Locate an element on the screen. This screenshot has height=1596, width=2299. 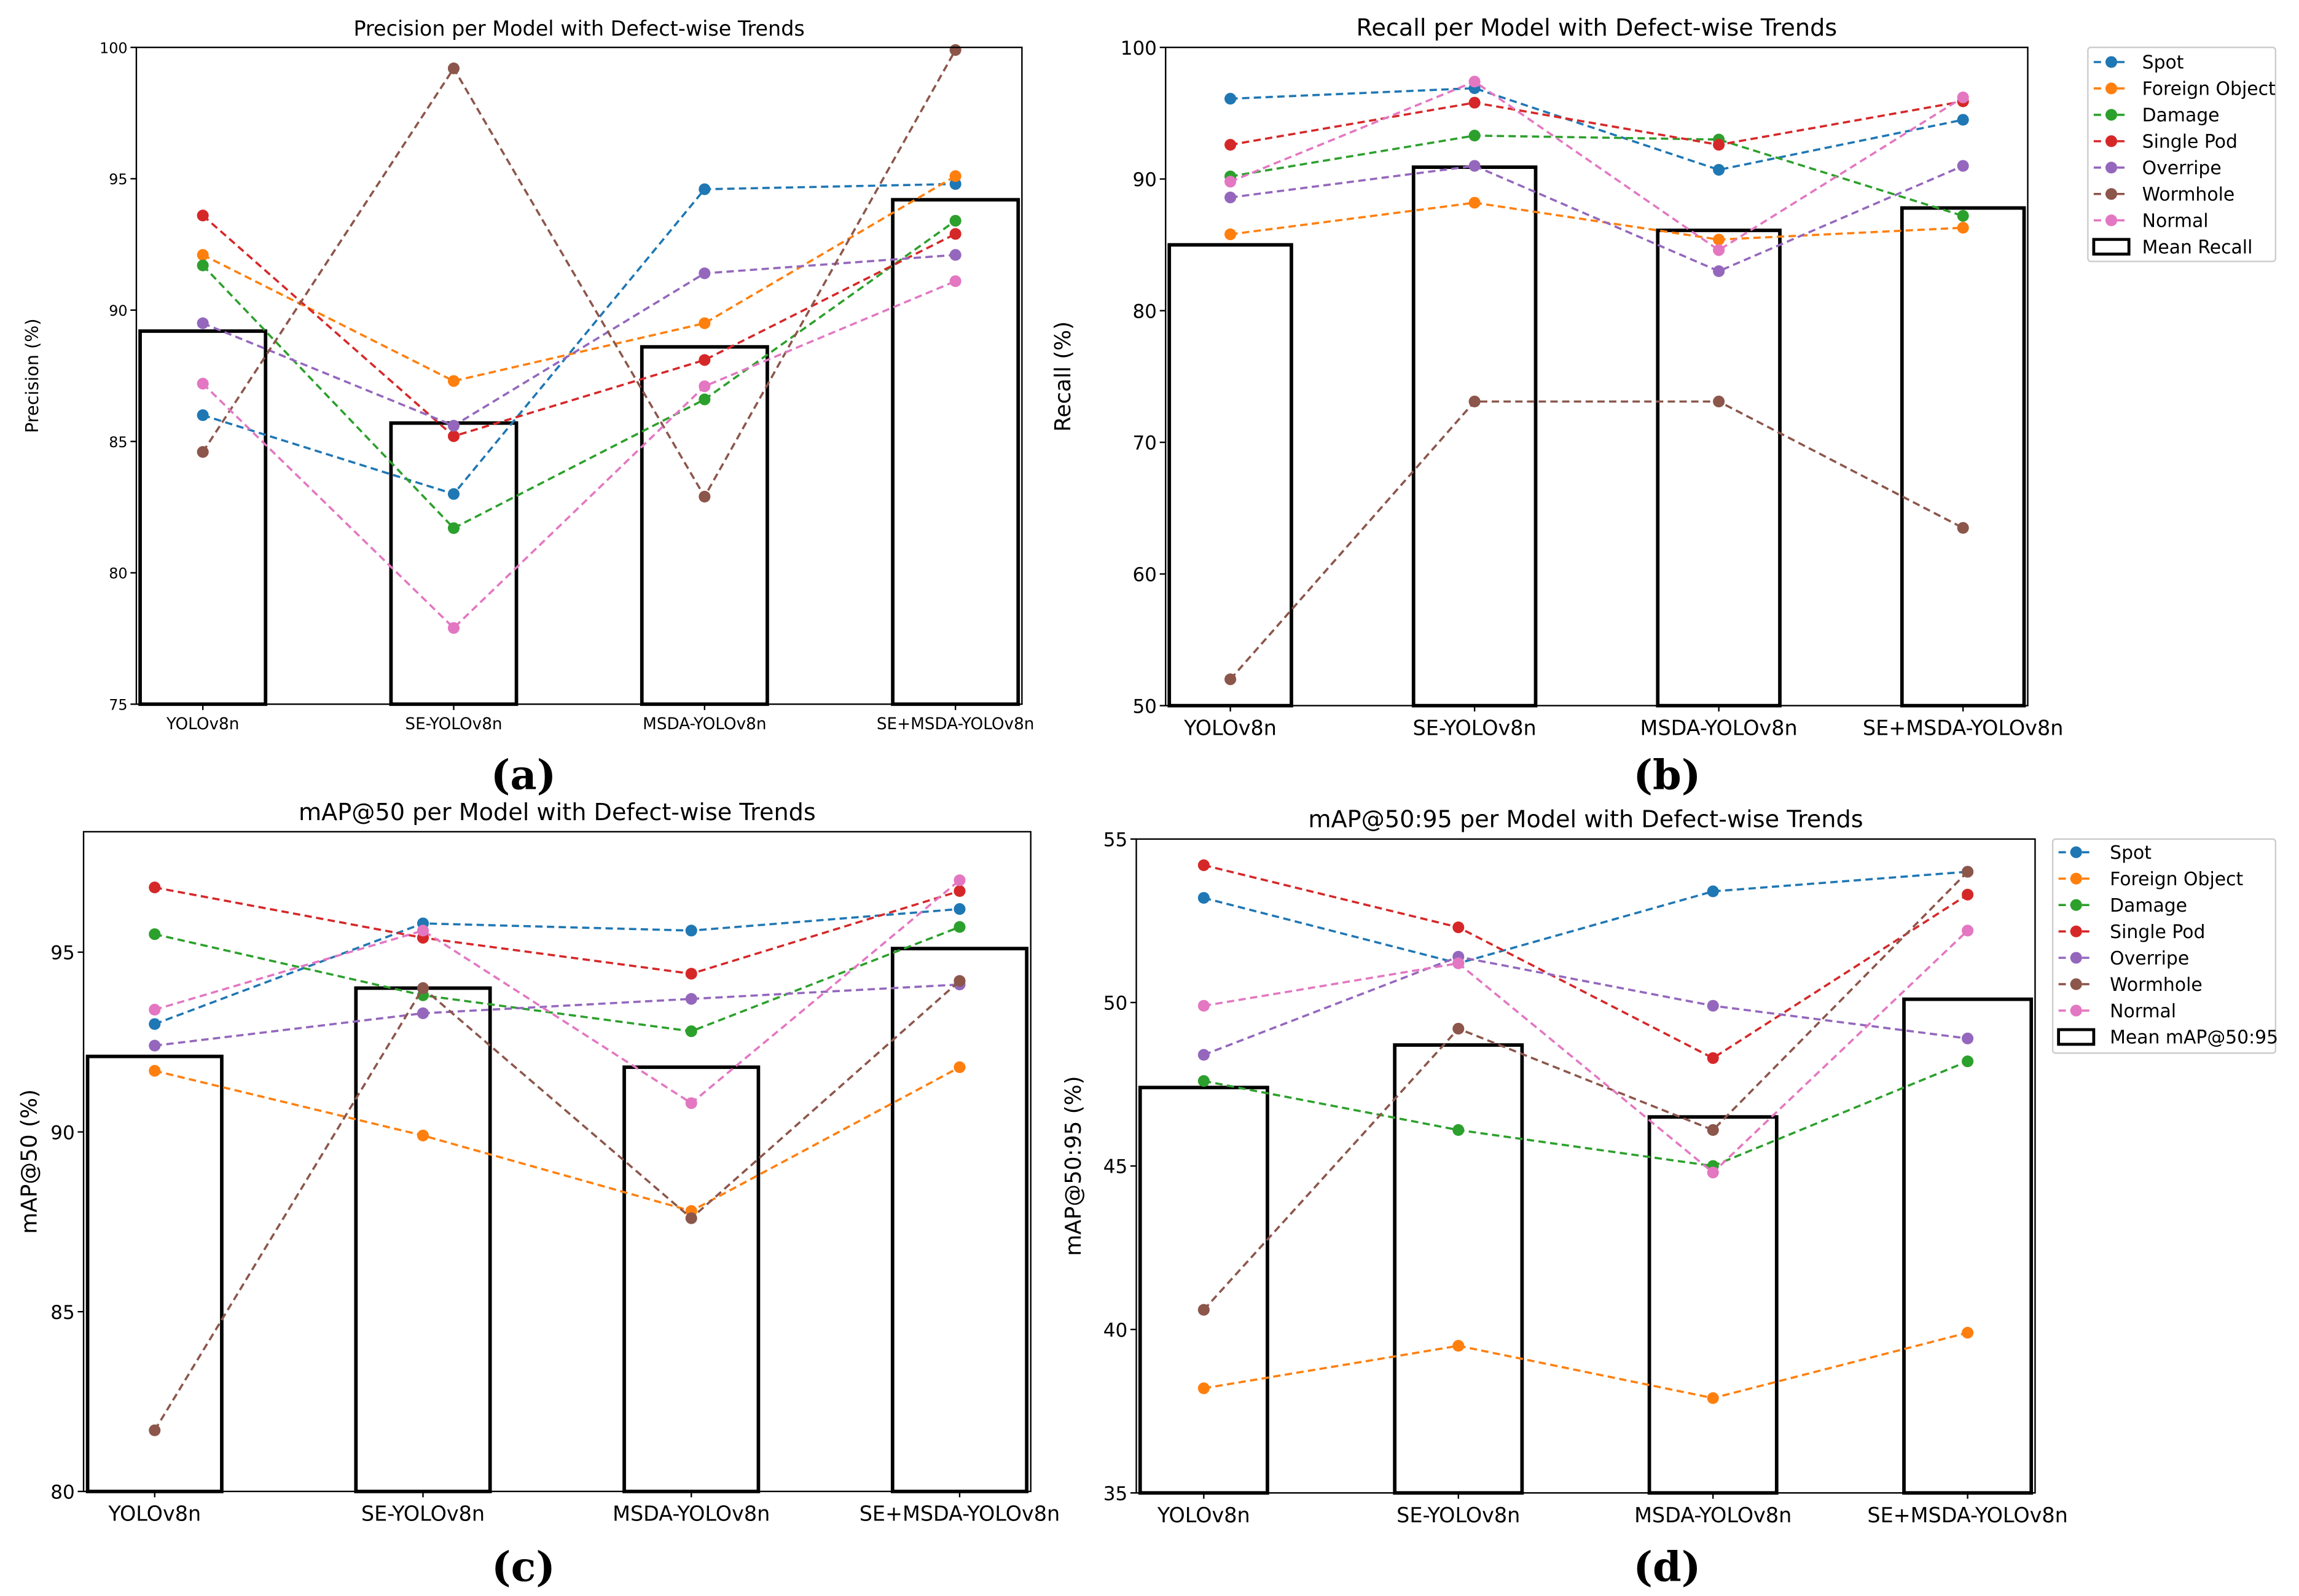
series-line-spot is located at coordinates (1585, 917).